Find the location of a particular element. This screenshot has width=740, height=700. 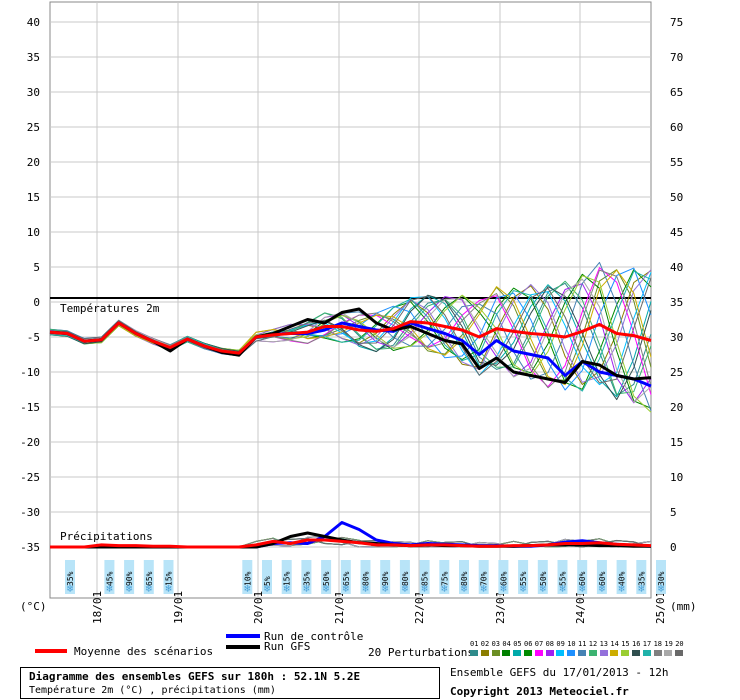

perturbation-number: 11 is located at coordinates (582, 644).